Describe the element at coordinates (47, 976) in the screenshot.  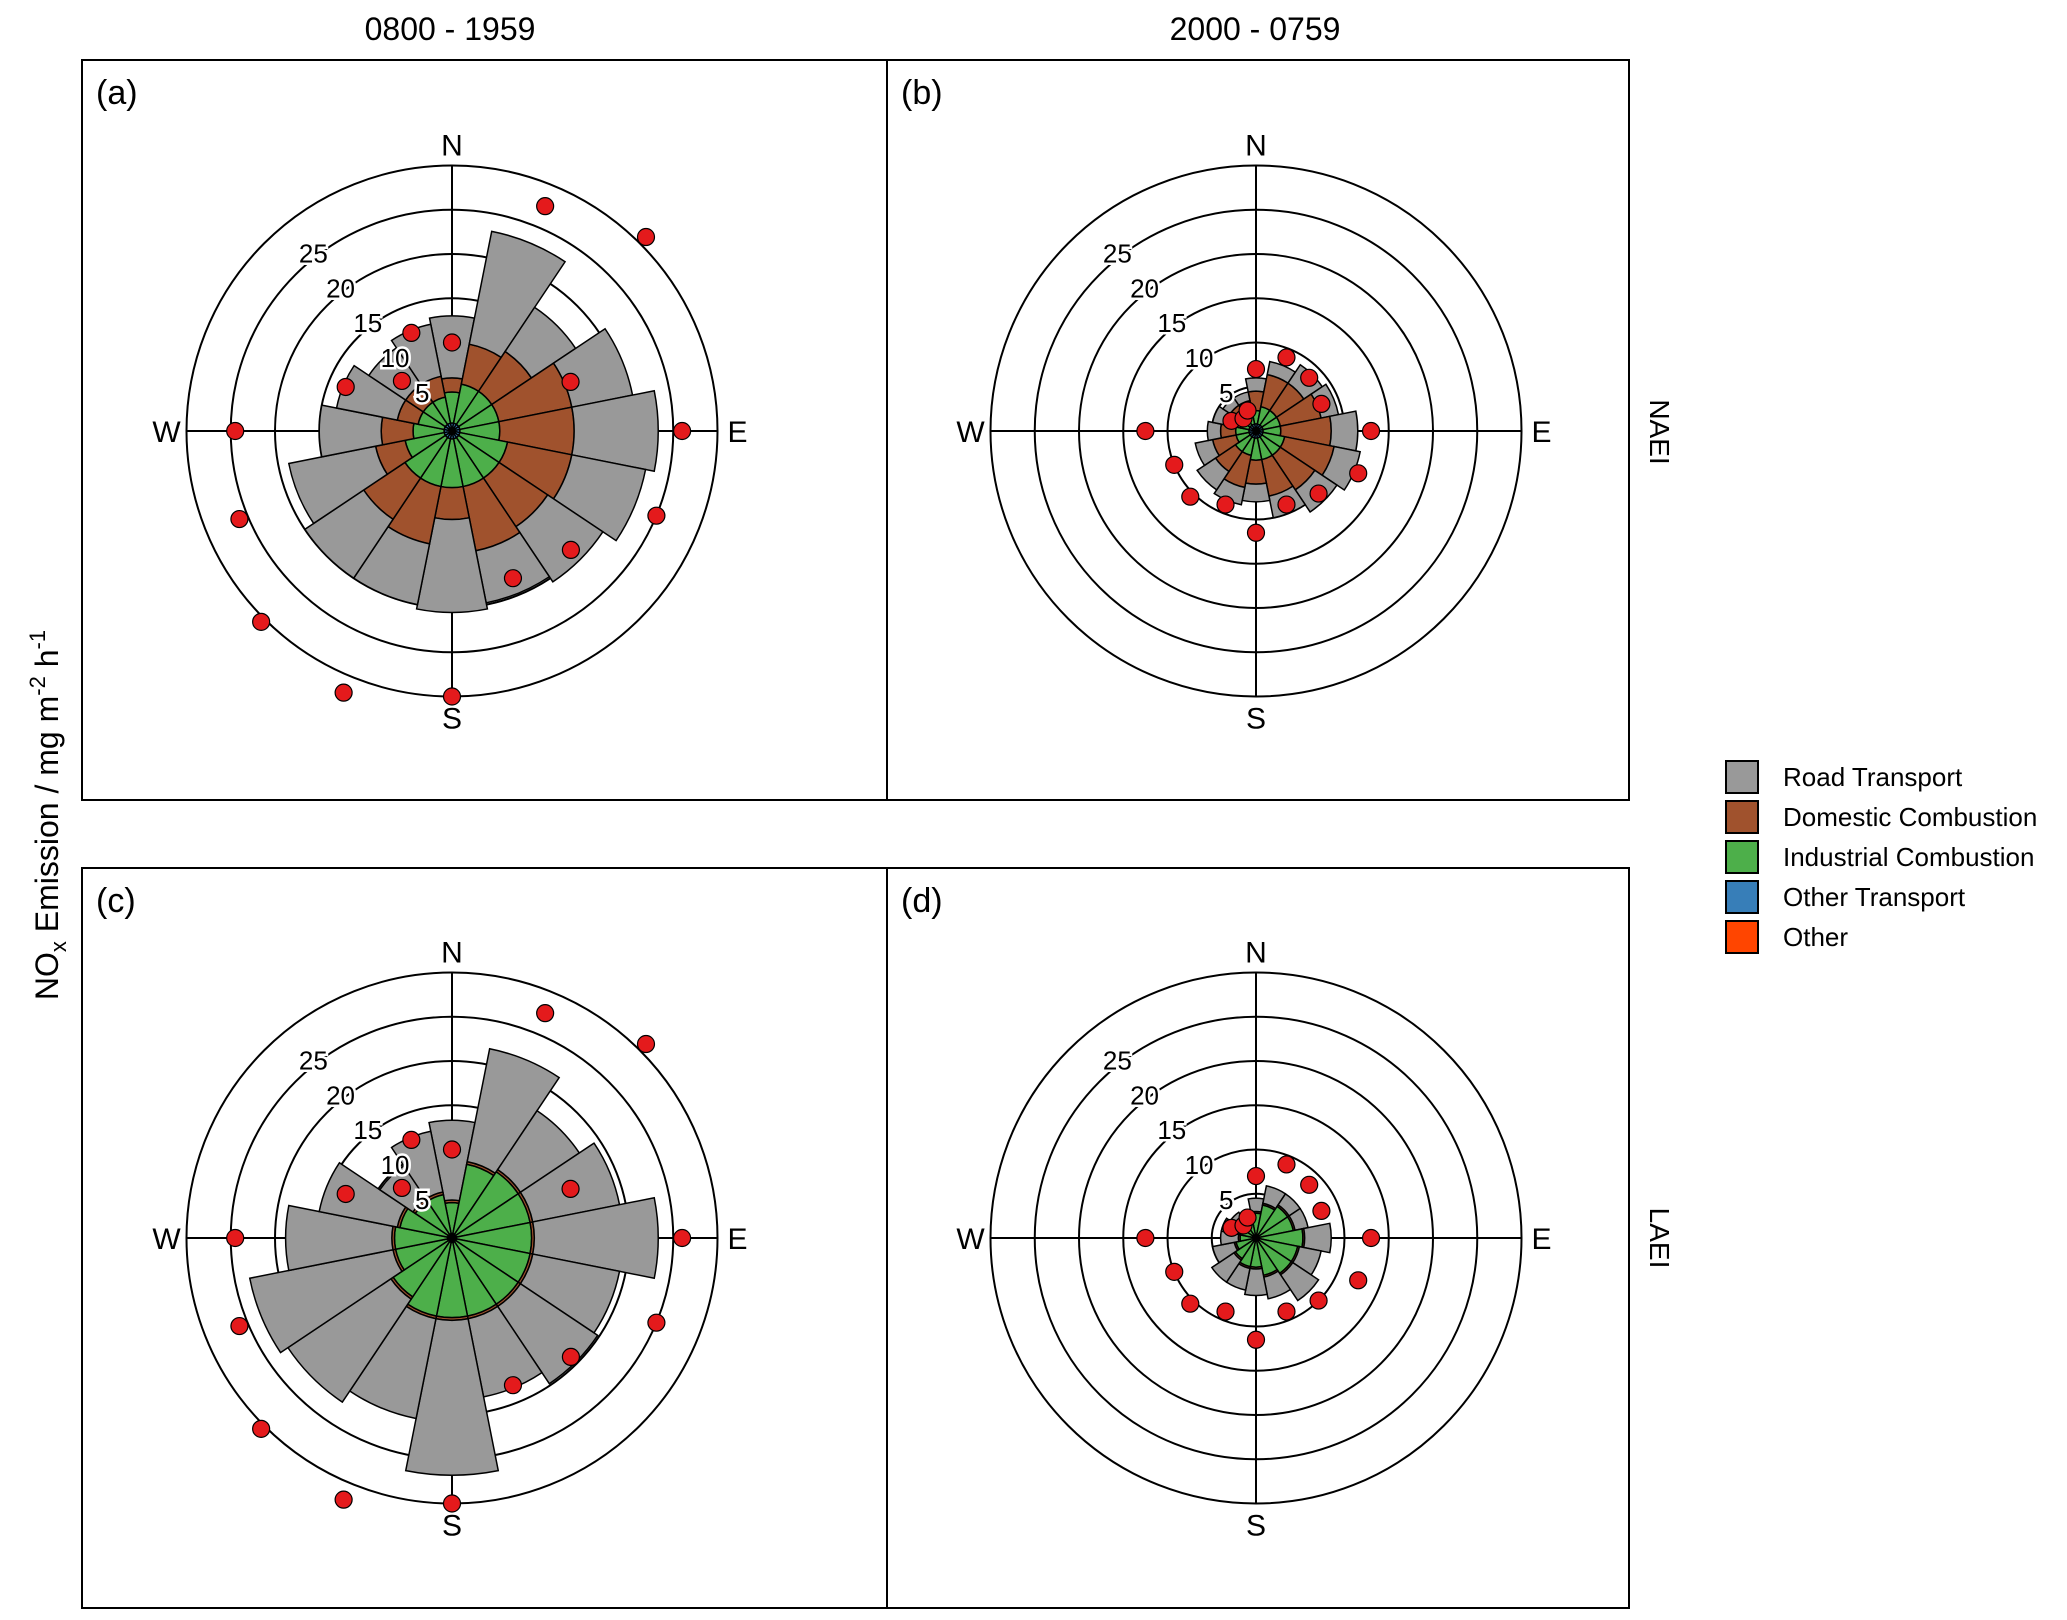
I see `y-axis-label-main: NO` at that location.